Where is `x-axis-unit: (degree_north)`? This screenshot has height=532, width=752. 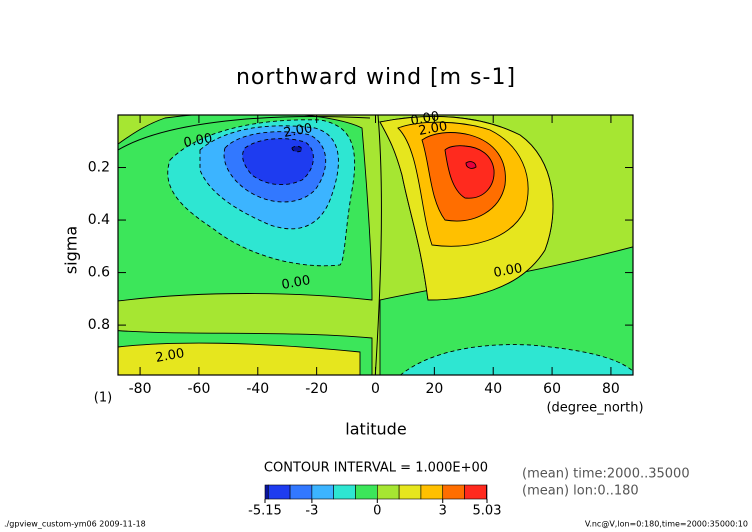 x-axis-unit: (degree_north) is located at coordinates (594, 408).